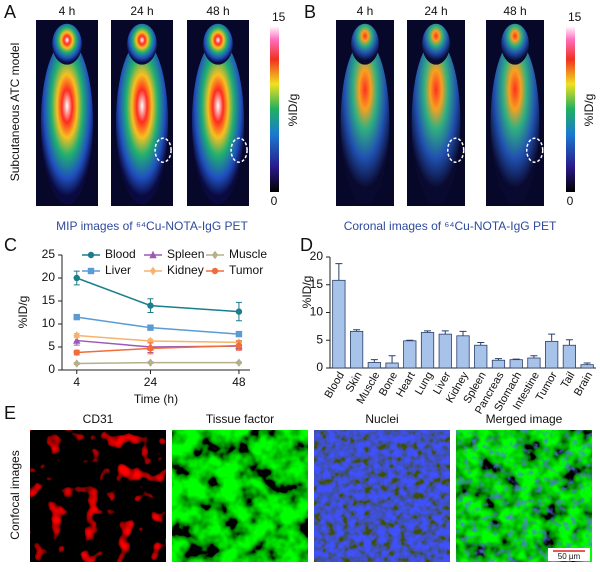  What do you see at coordinates (15, 112) in the screenshot?
I see `side-label: Subcutaneous ATC model` at bounding box center [15, 112].